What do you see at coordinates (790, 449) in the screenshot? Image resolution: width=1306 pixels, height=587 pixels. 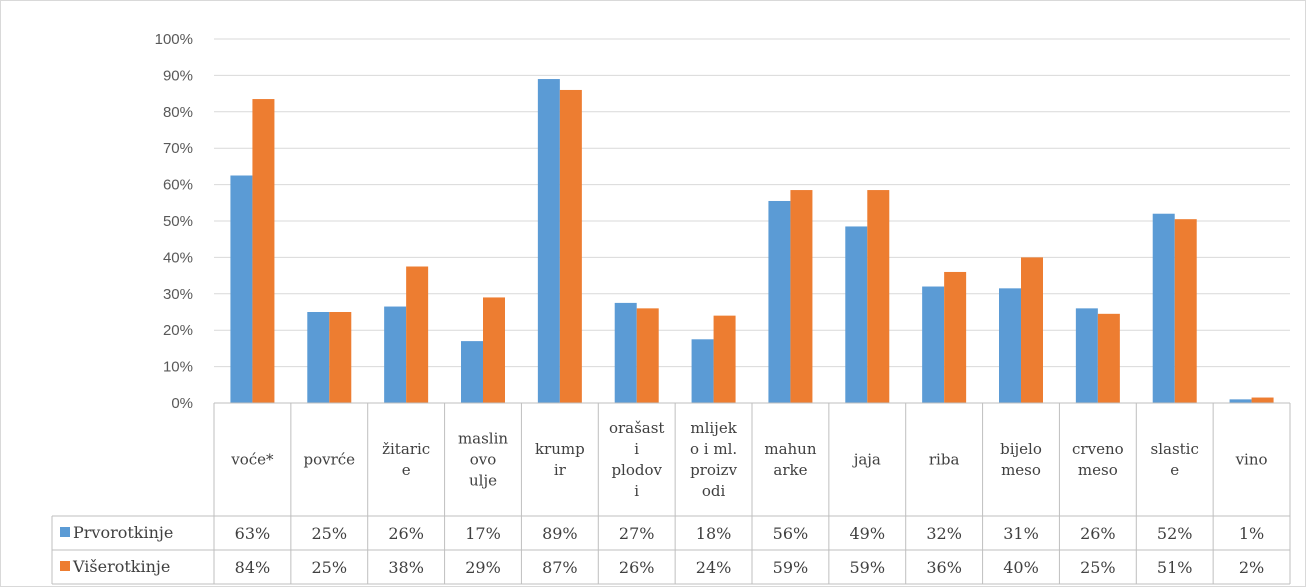 I see `category-label: mahun` at bounding box center [790, 449].